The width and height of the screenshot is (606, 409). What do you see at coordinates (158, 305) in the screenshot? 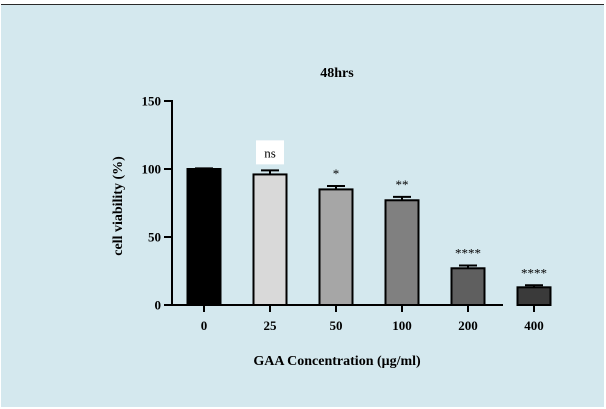
I see `y-tick-label-0: 0` at bounding box center [158, 305].